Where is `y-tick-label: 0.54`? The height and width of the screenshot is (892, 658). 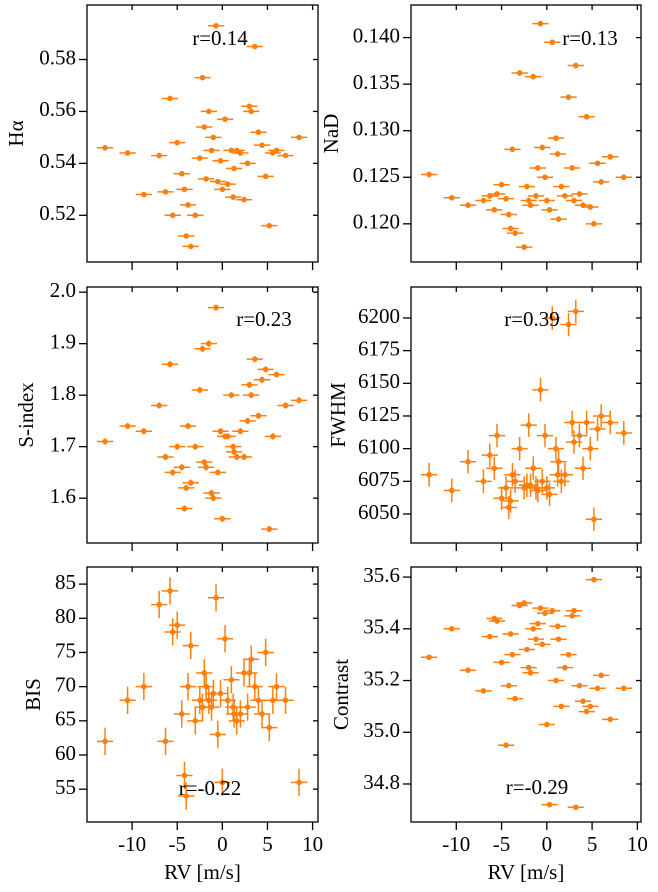
y-tick-label: 0.54 is located at coordinates (57, 161).